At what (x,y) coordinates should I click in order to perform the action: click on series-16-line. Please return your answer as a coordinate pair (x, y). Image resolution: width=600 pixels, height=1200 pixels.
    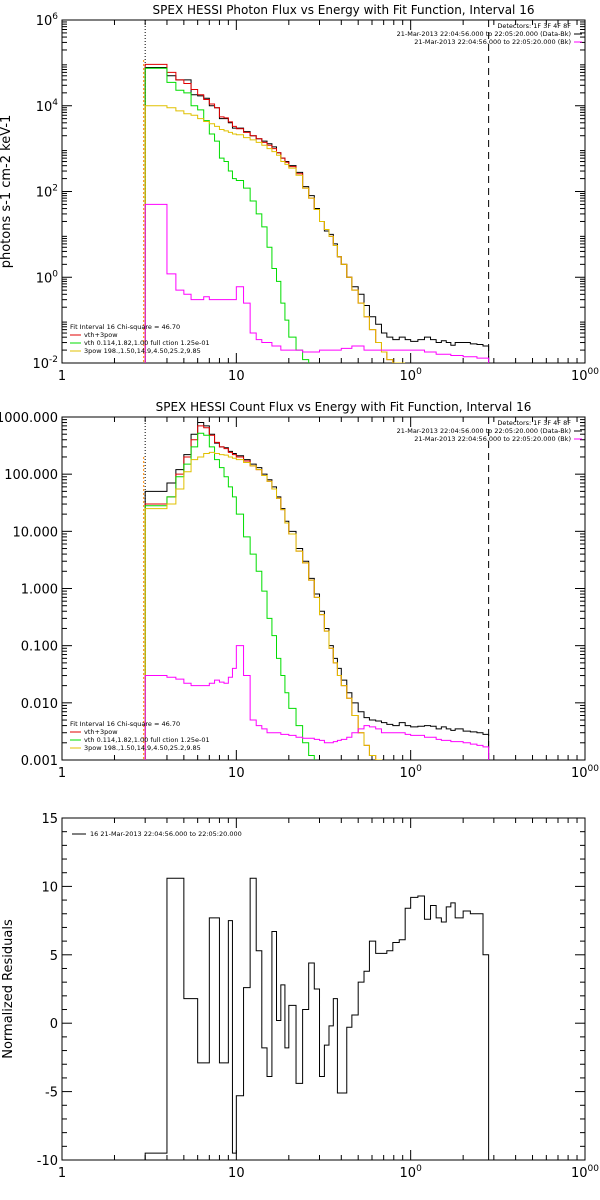
    Looking at the image, I should click on (317, 1018).